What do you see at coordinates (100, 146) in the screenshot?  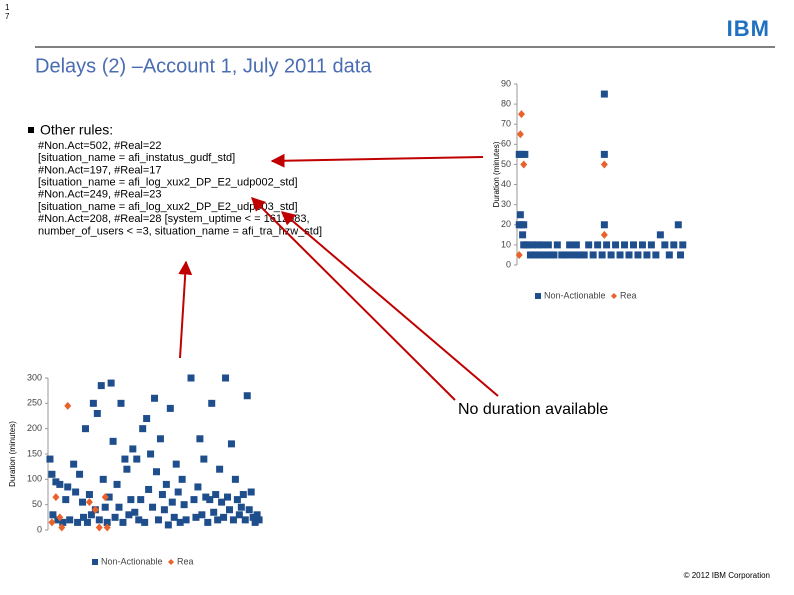 I see `rule-line: #Non.Act=502, #Real=22` at bounding box center [100, 146].